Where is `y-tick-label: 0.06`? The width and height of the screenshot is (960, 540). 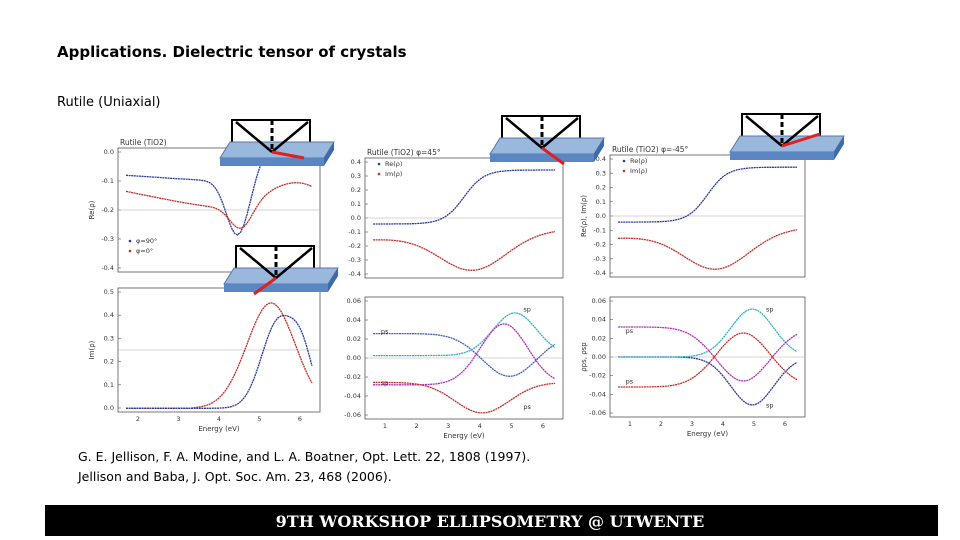 y-tick-label: 0.06 is located at coordinates (354, 301).